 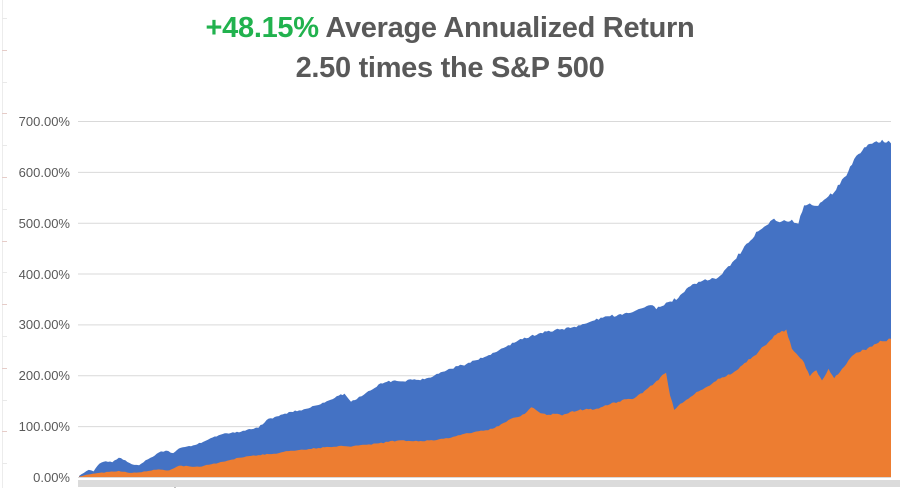 I want to click on y-axis-label: 200.00%, so click(x=44, y=375).